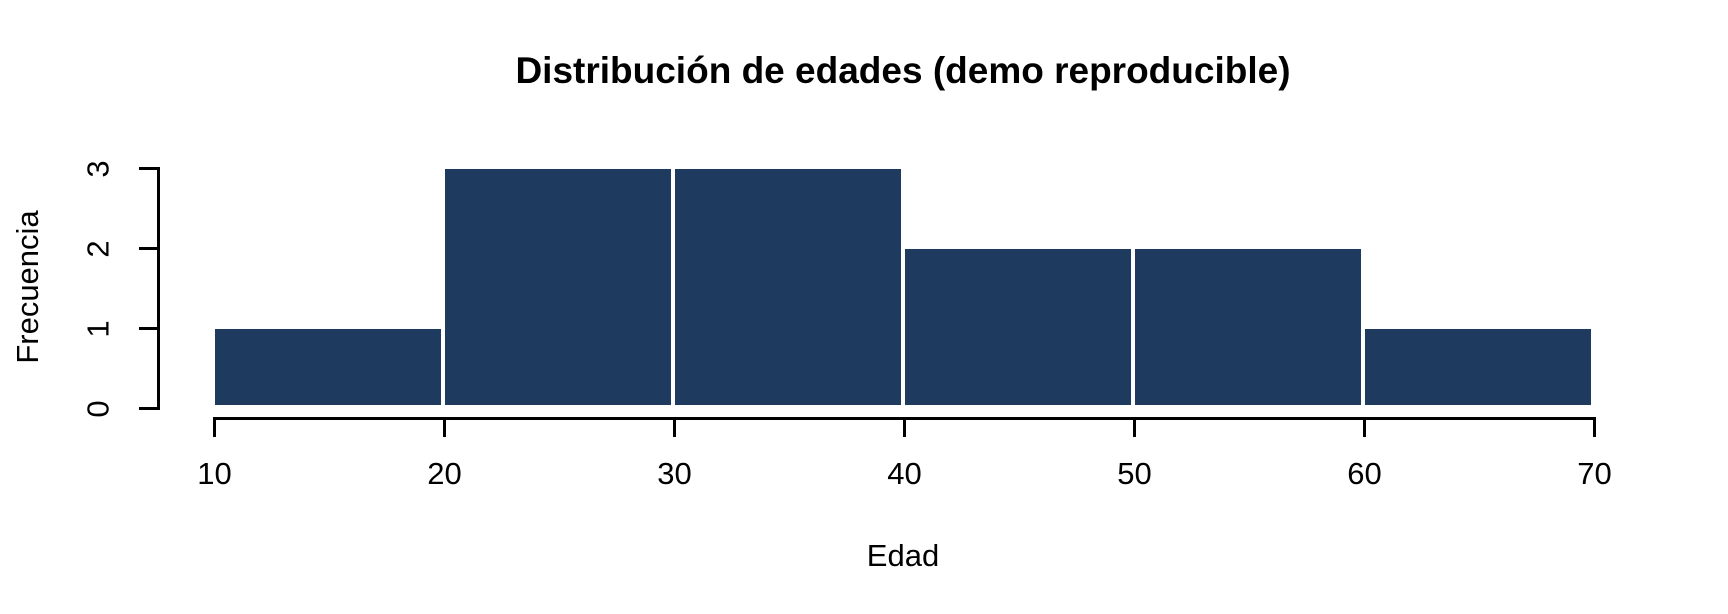 This screenshot has height=614, width=1728. Describe the element at coordinates (1594, 473) in the screenshot. I see `x-tick-label: 70` at that location.